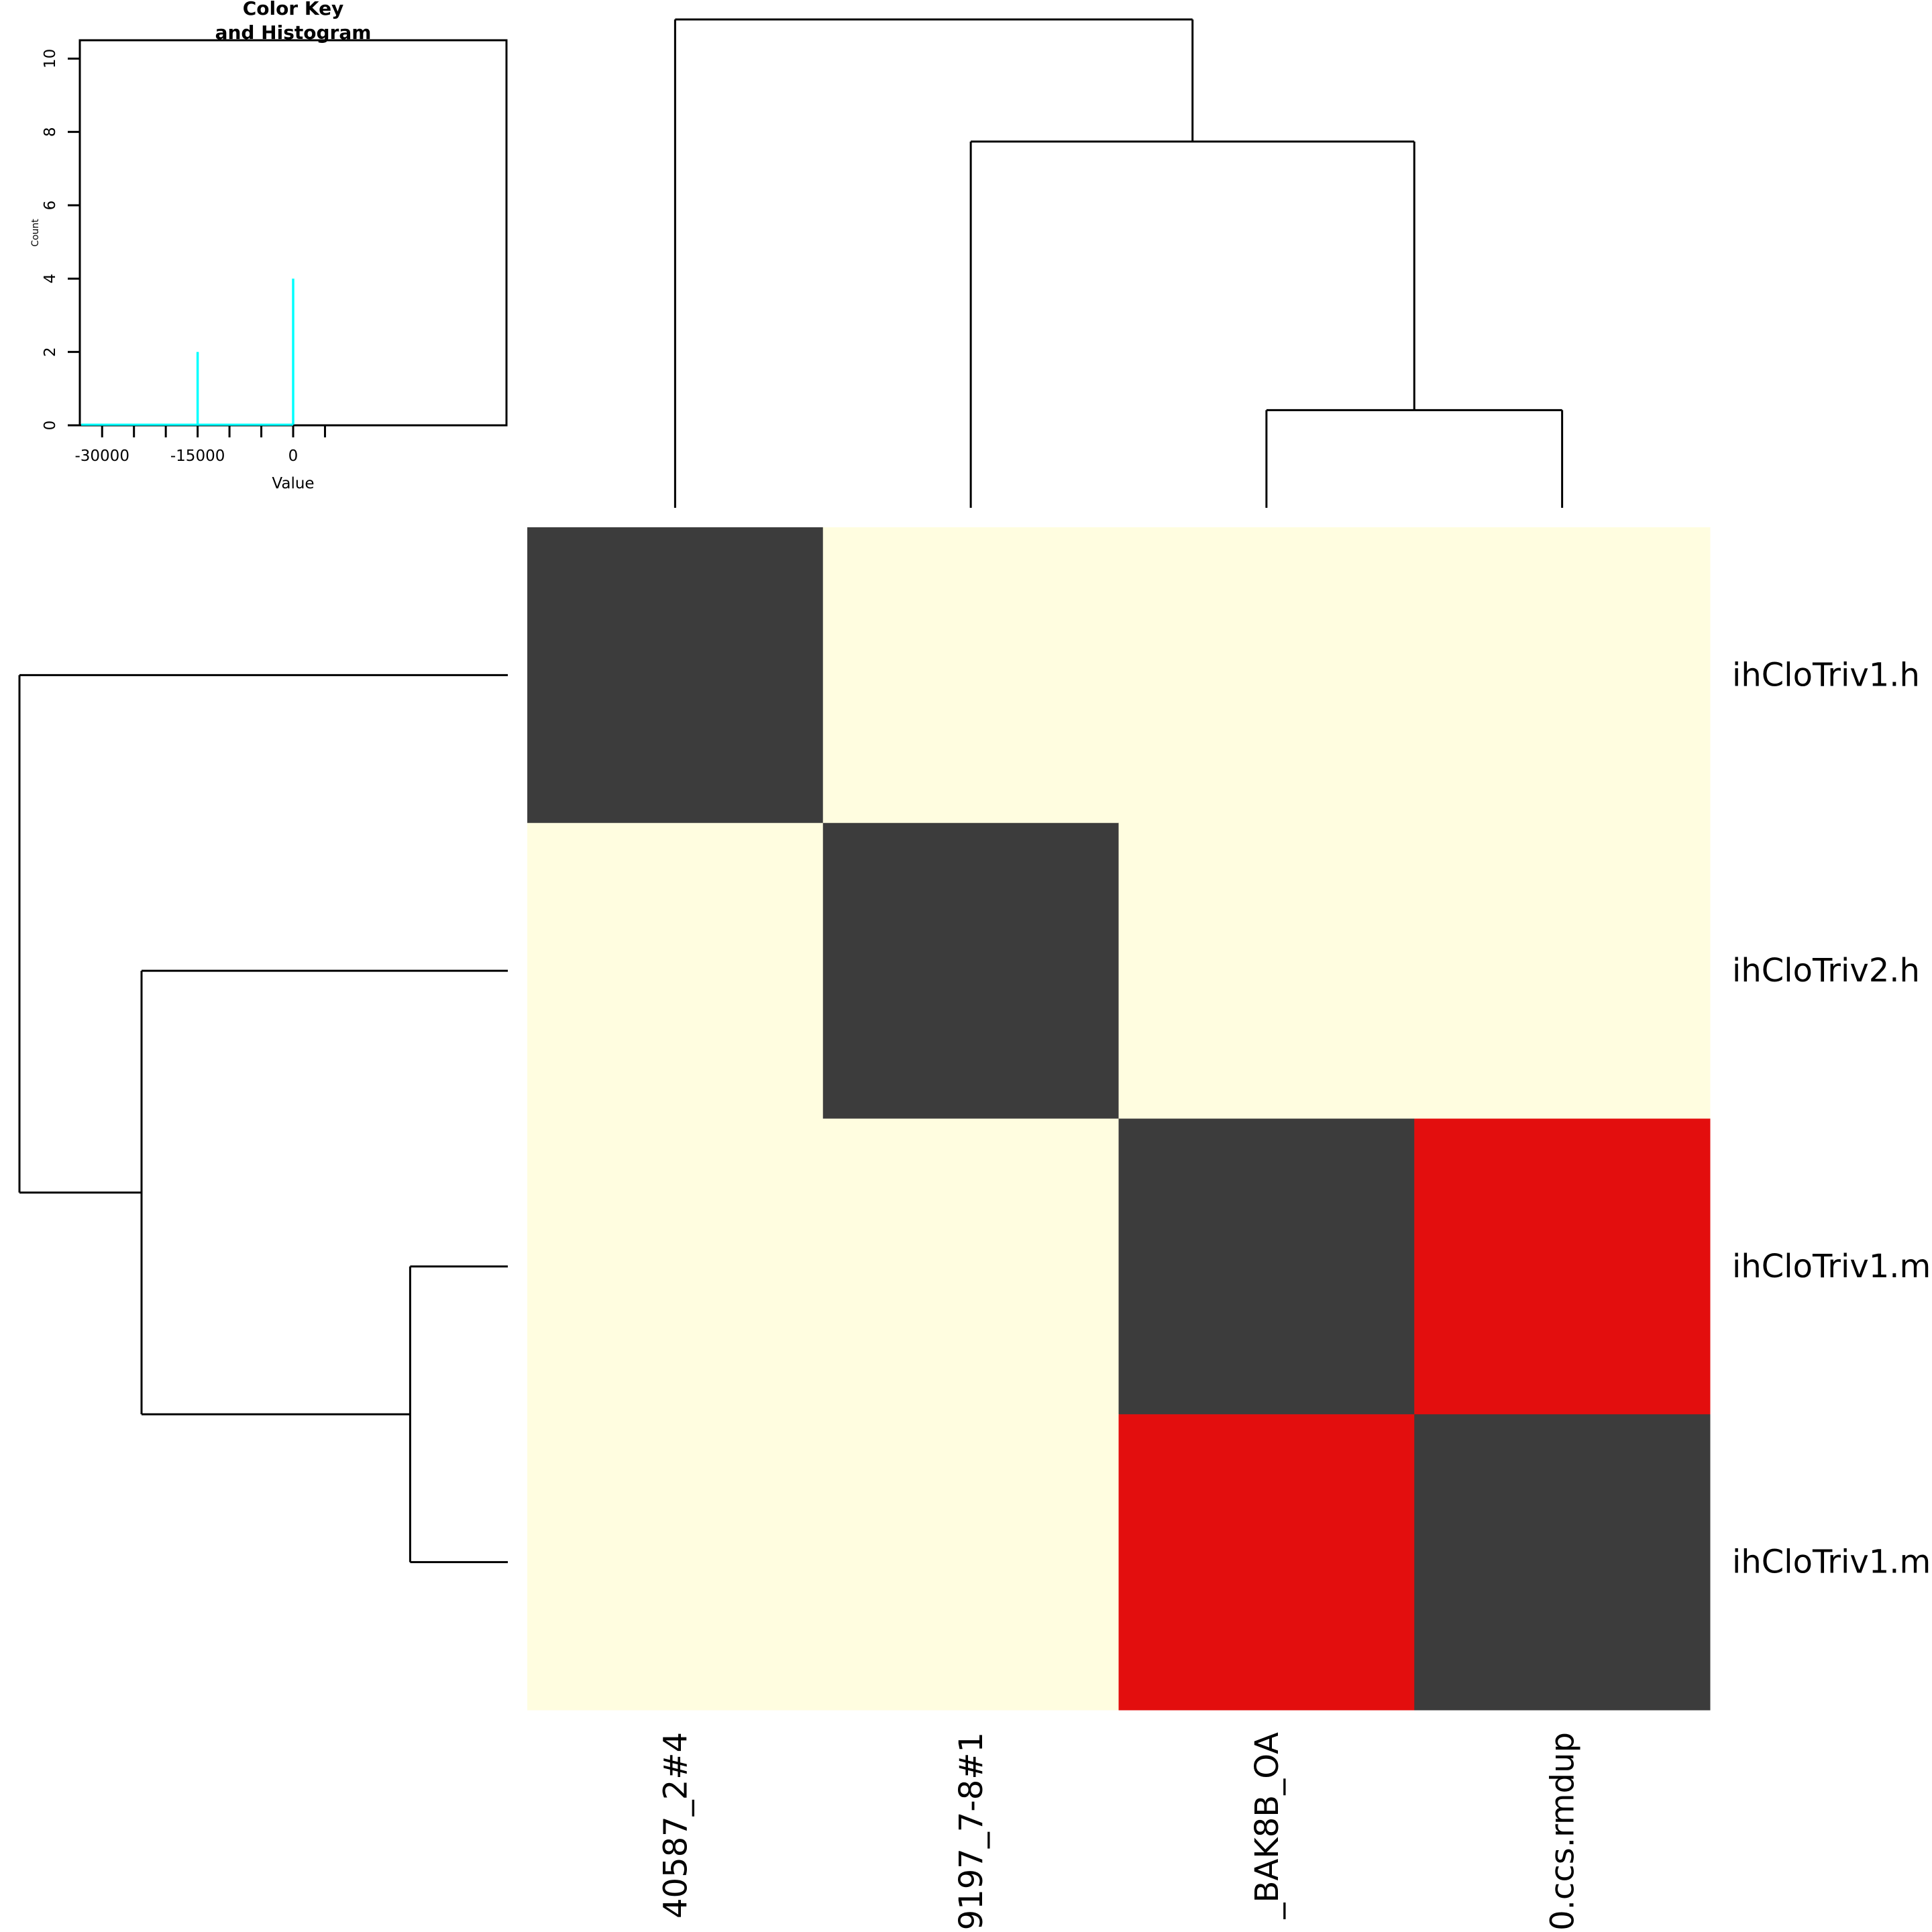 The width and height of the screenshot is (1932, 1932). What do you see at coordinates (293, 456) in the screenshot?
I see `x-tick-label: 0` at bounding box center [293, 456].